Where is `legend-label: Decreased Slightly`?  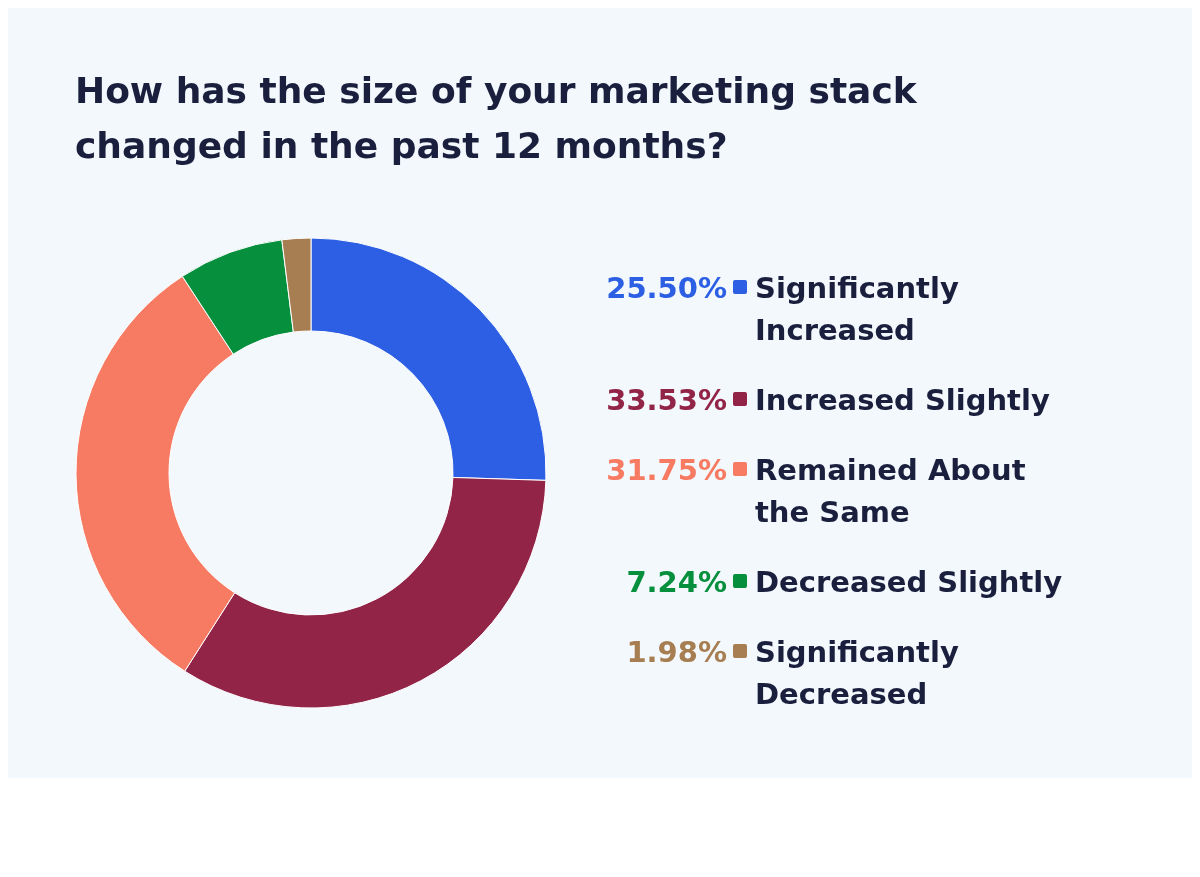 legend-label: Decreased Slightly is located at coordinates (909, 582).